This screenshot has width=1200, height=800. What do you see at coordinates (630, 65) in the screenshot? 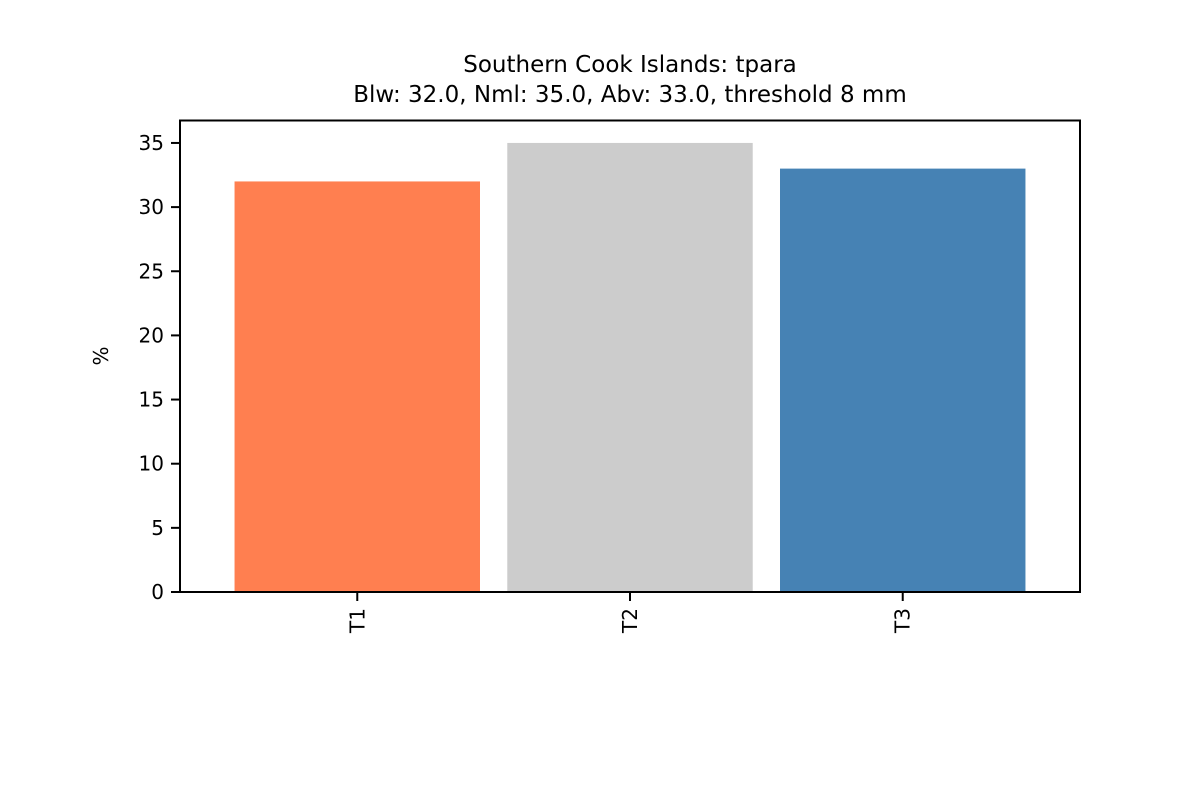
I see `chart-title: Southern Cook Islands: tpara` at bounding box center [630, 65].